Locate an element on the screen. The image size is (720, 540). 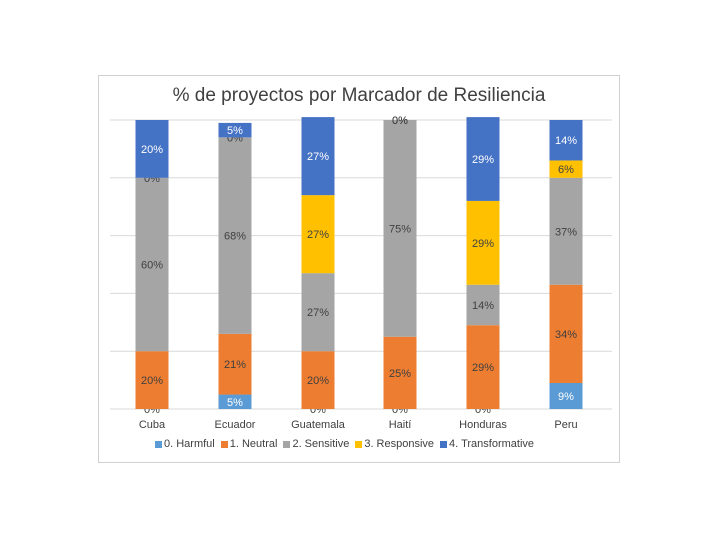
legend-label: 1. Neutral is located at coordinates (253, 444).